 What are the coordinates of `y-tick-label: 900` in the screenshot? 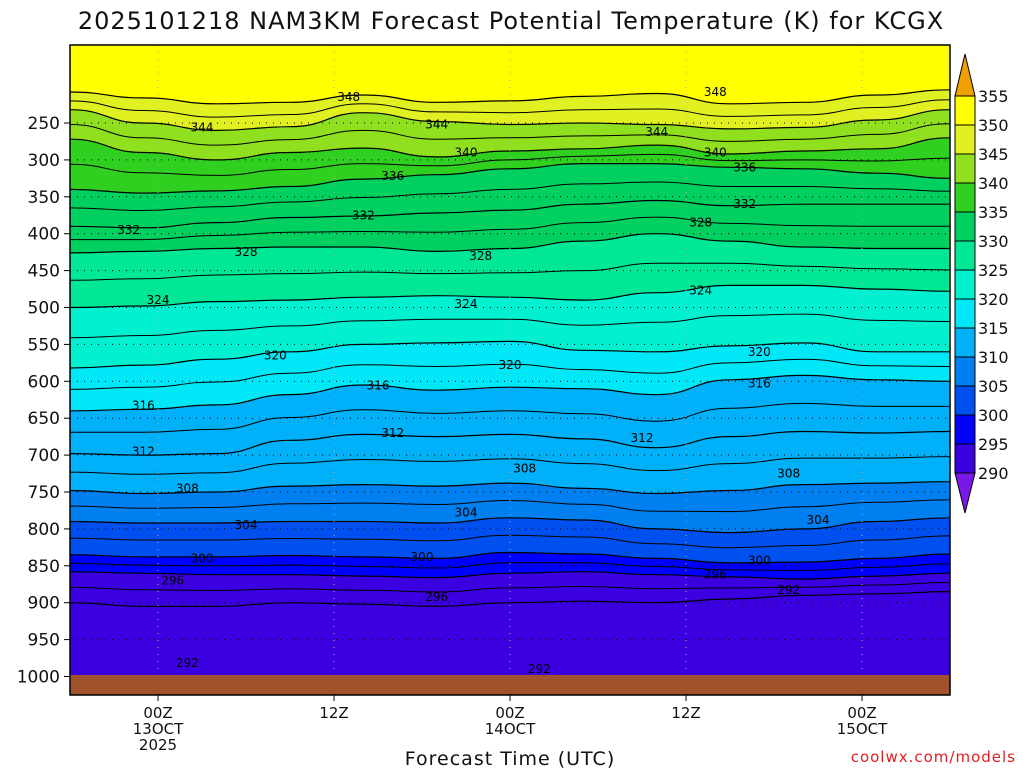 It's located at (44, 604).